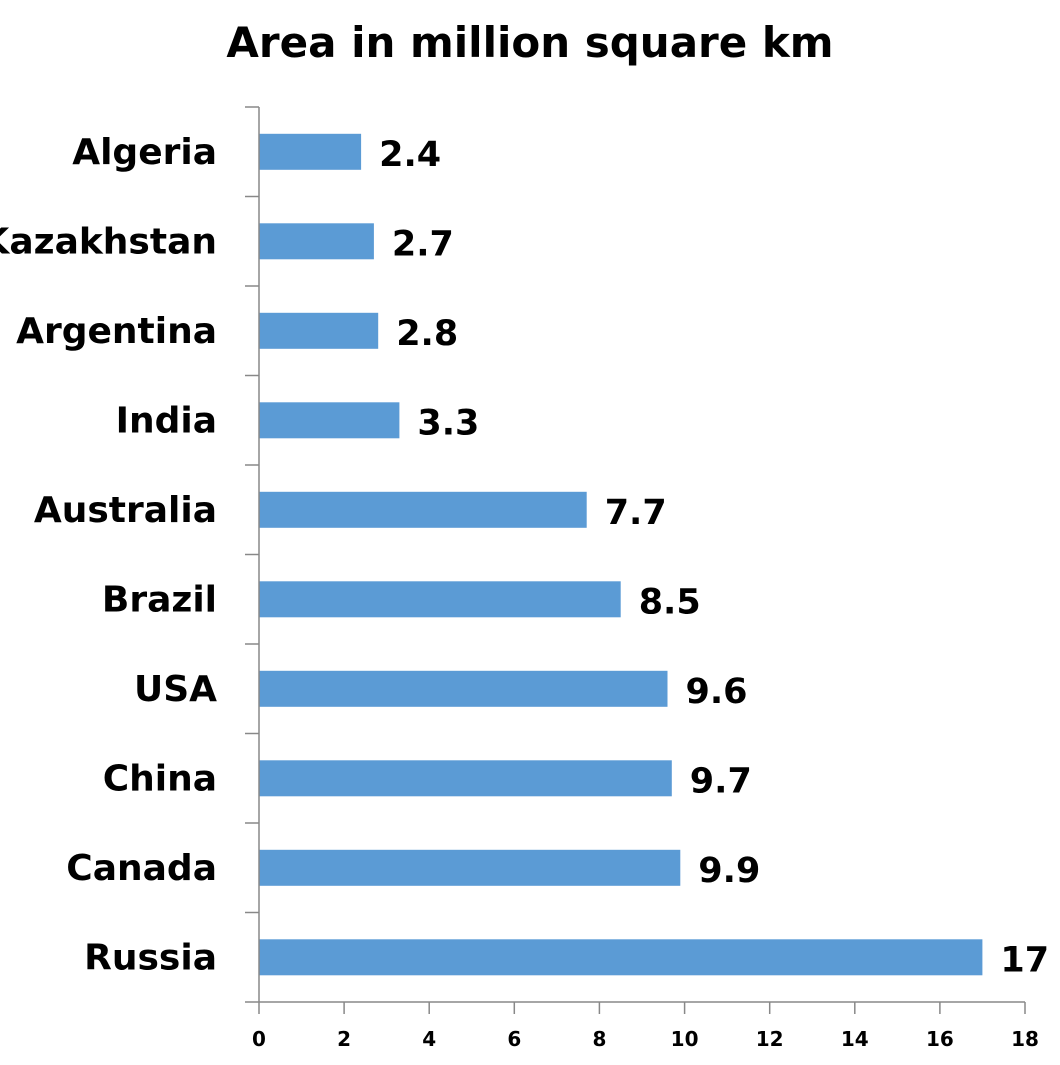  Describe the element at coordinates (721, 781) in the screenshot. I see `value-label-china: 9.7` at that location.